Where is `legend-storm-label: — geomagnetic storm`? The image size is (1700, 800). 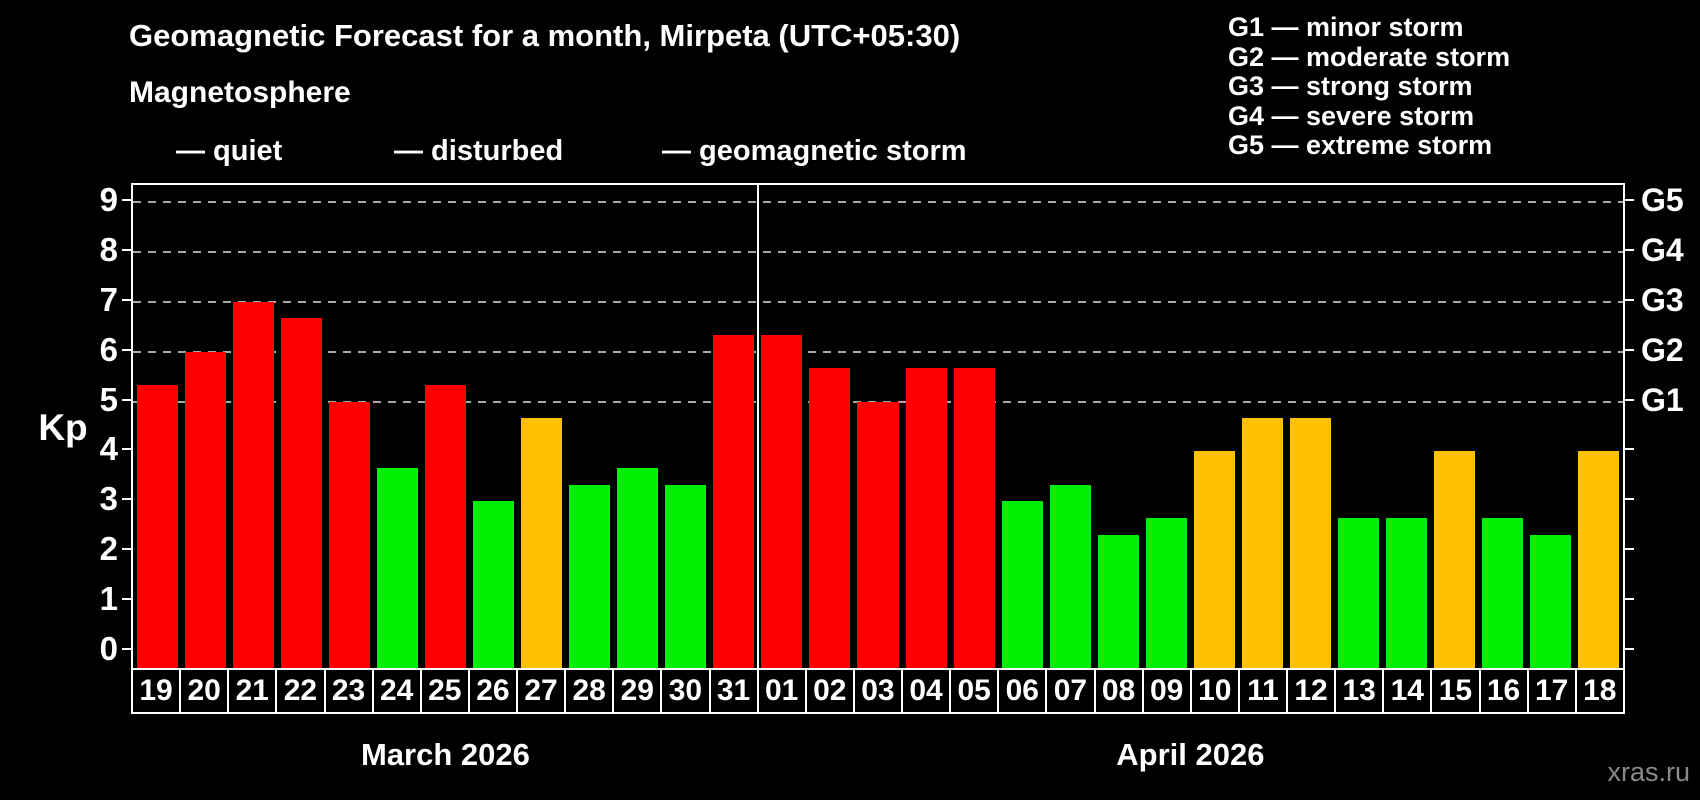 legend-storm-label: — geomagnetic storm is located at coordinates (814, 151).